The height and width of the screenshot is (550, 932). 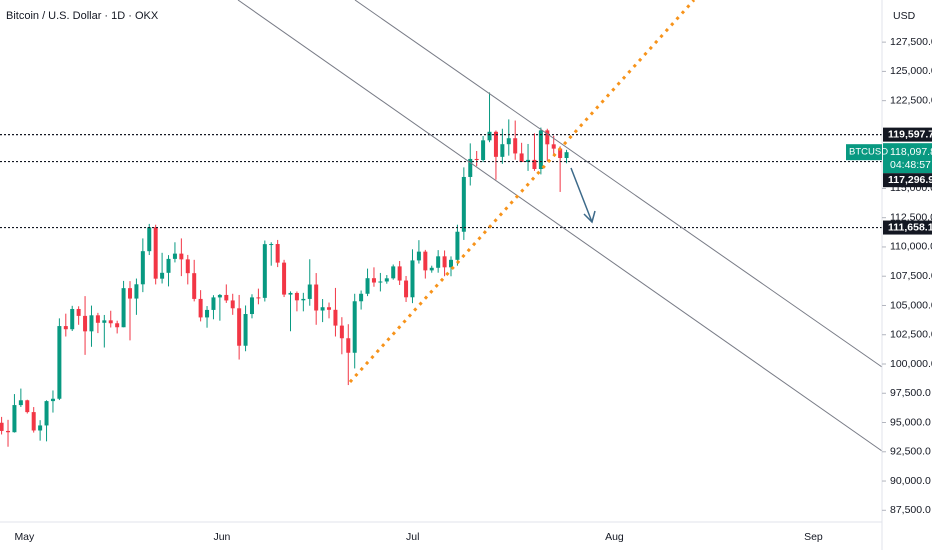 What do you see at coordinates (24, 537) in the screenshot?
I see `x-tick-label: May` at bounding box center [24, 537].